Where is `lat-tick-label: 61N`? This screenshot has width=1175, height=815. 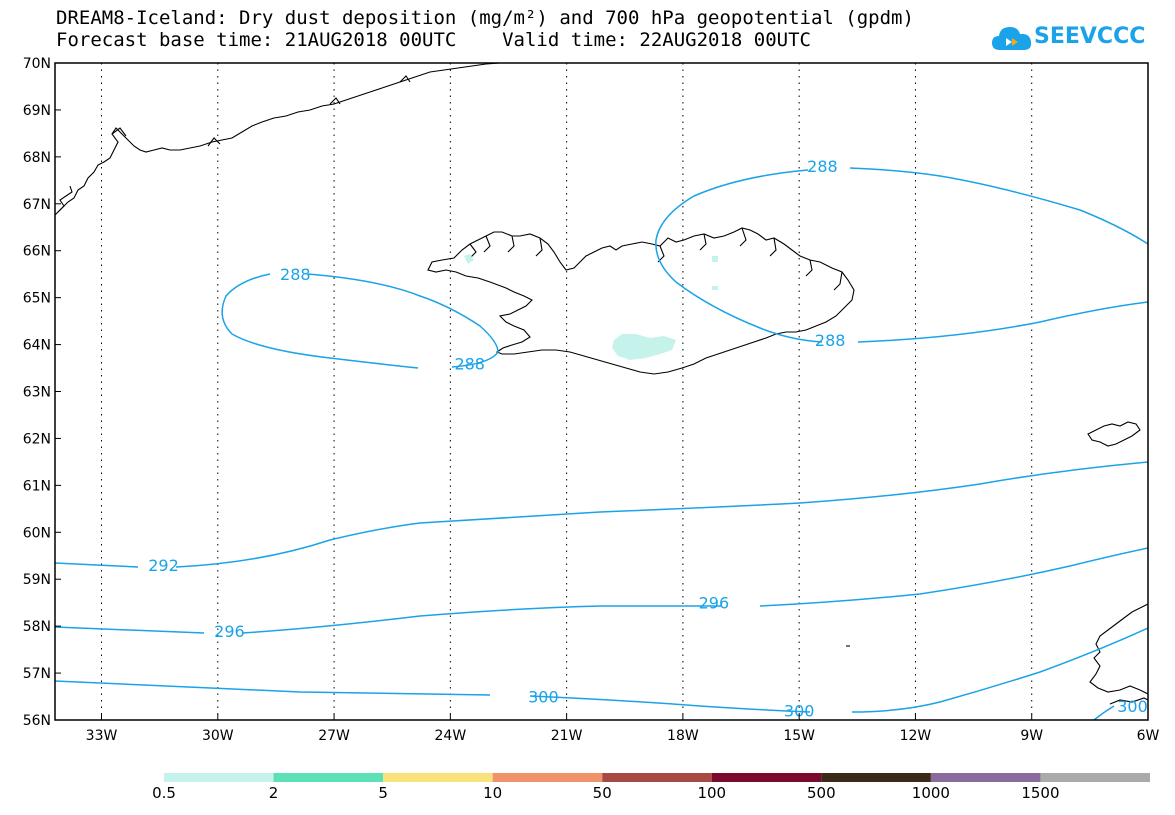 lat-tick-label: 61N is located at coordinates (37, 486).